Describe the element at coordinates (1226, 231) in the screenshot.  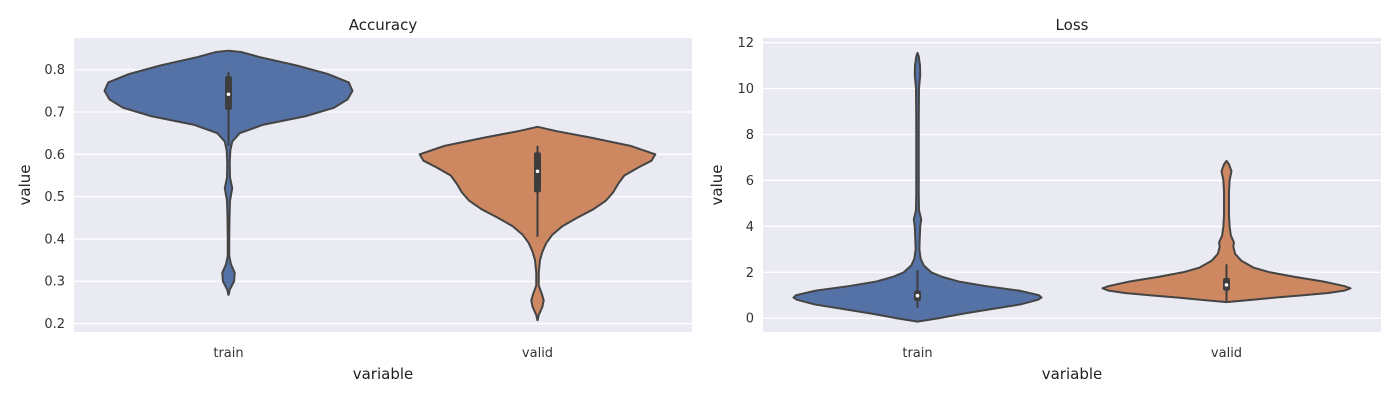
I see `loss-violin-valid` at that location.